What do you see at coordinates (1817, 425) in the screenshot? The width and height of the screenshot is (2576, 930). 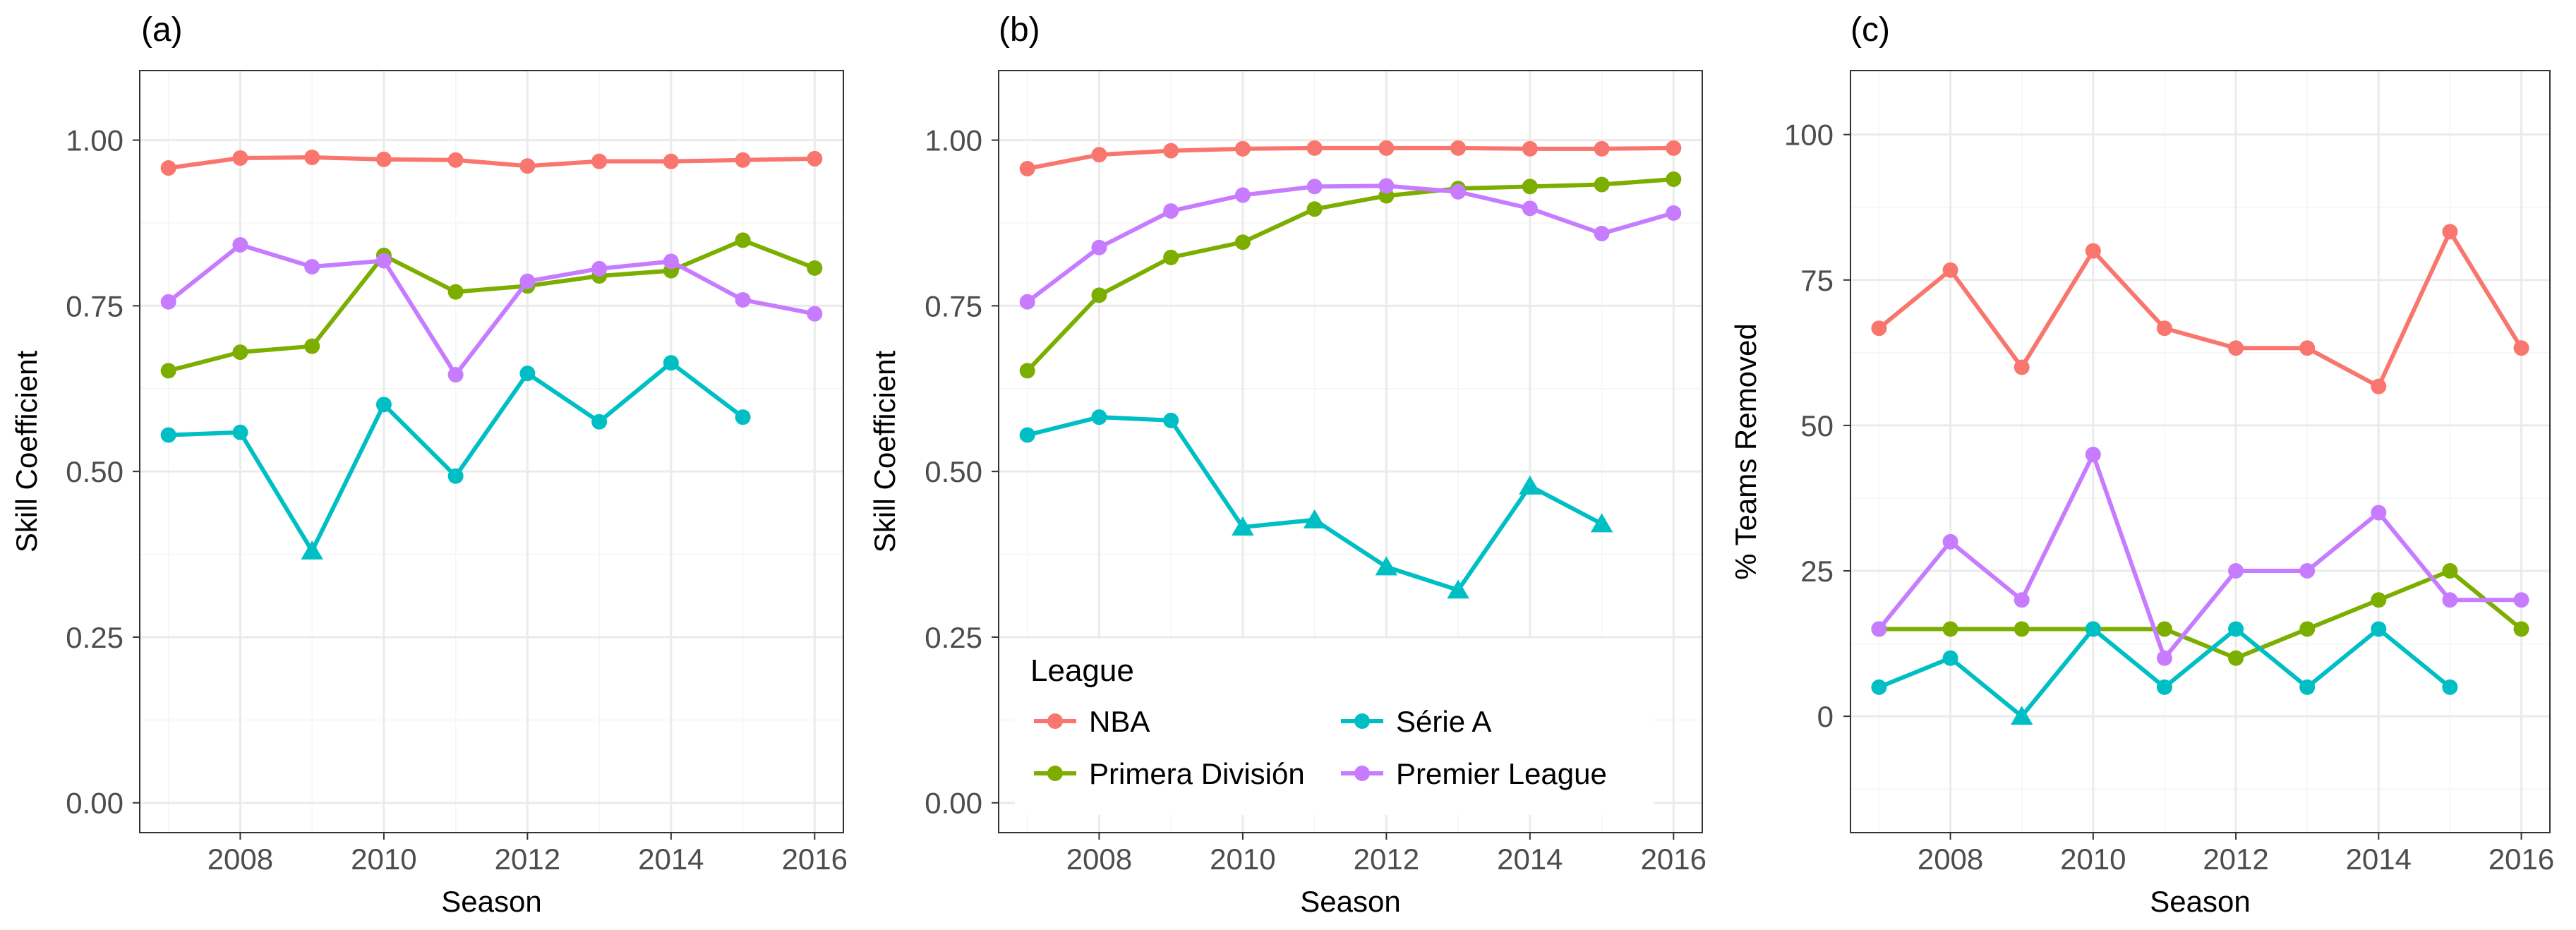 I see `y-tick-label-2: 50` at bounding box center [1817, 425].